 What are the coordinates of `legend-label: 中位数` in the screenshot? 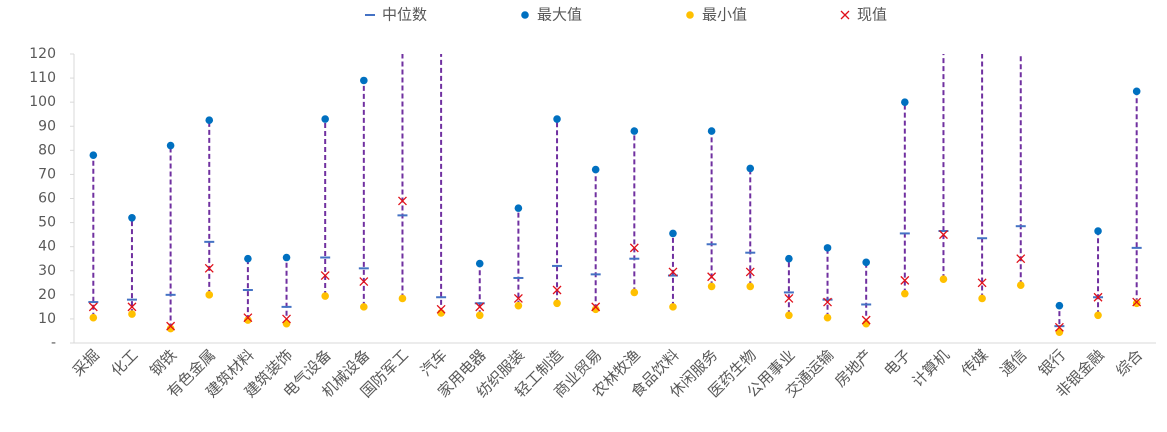 It's located at (404, 15).